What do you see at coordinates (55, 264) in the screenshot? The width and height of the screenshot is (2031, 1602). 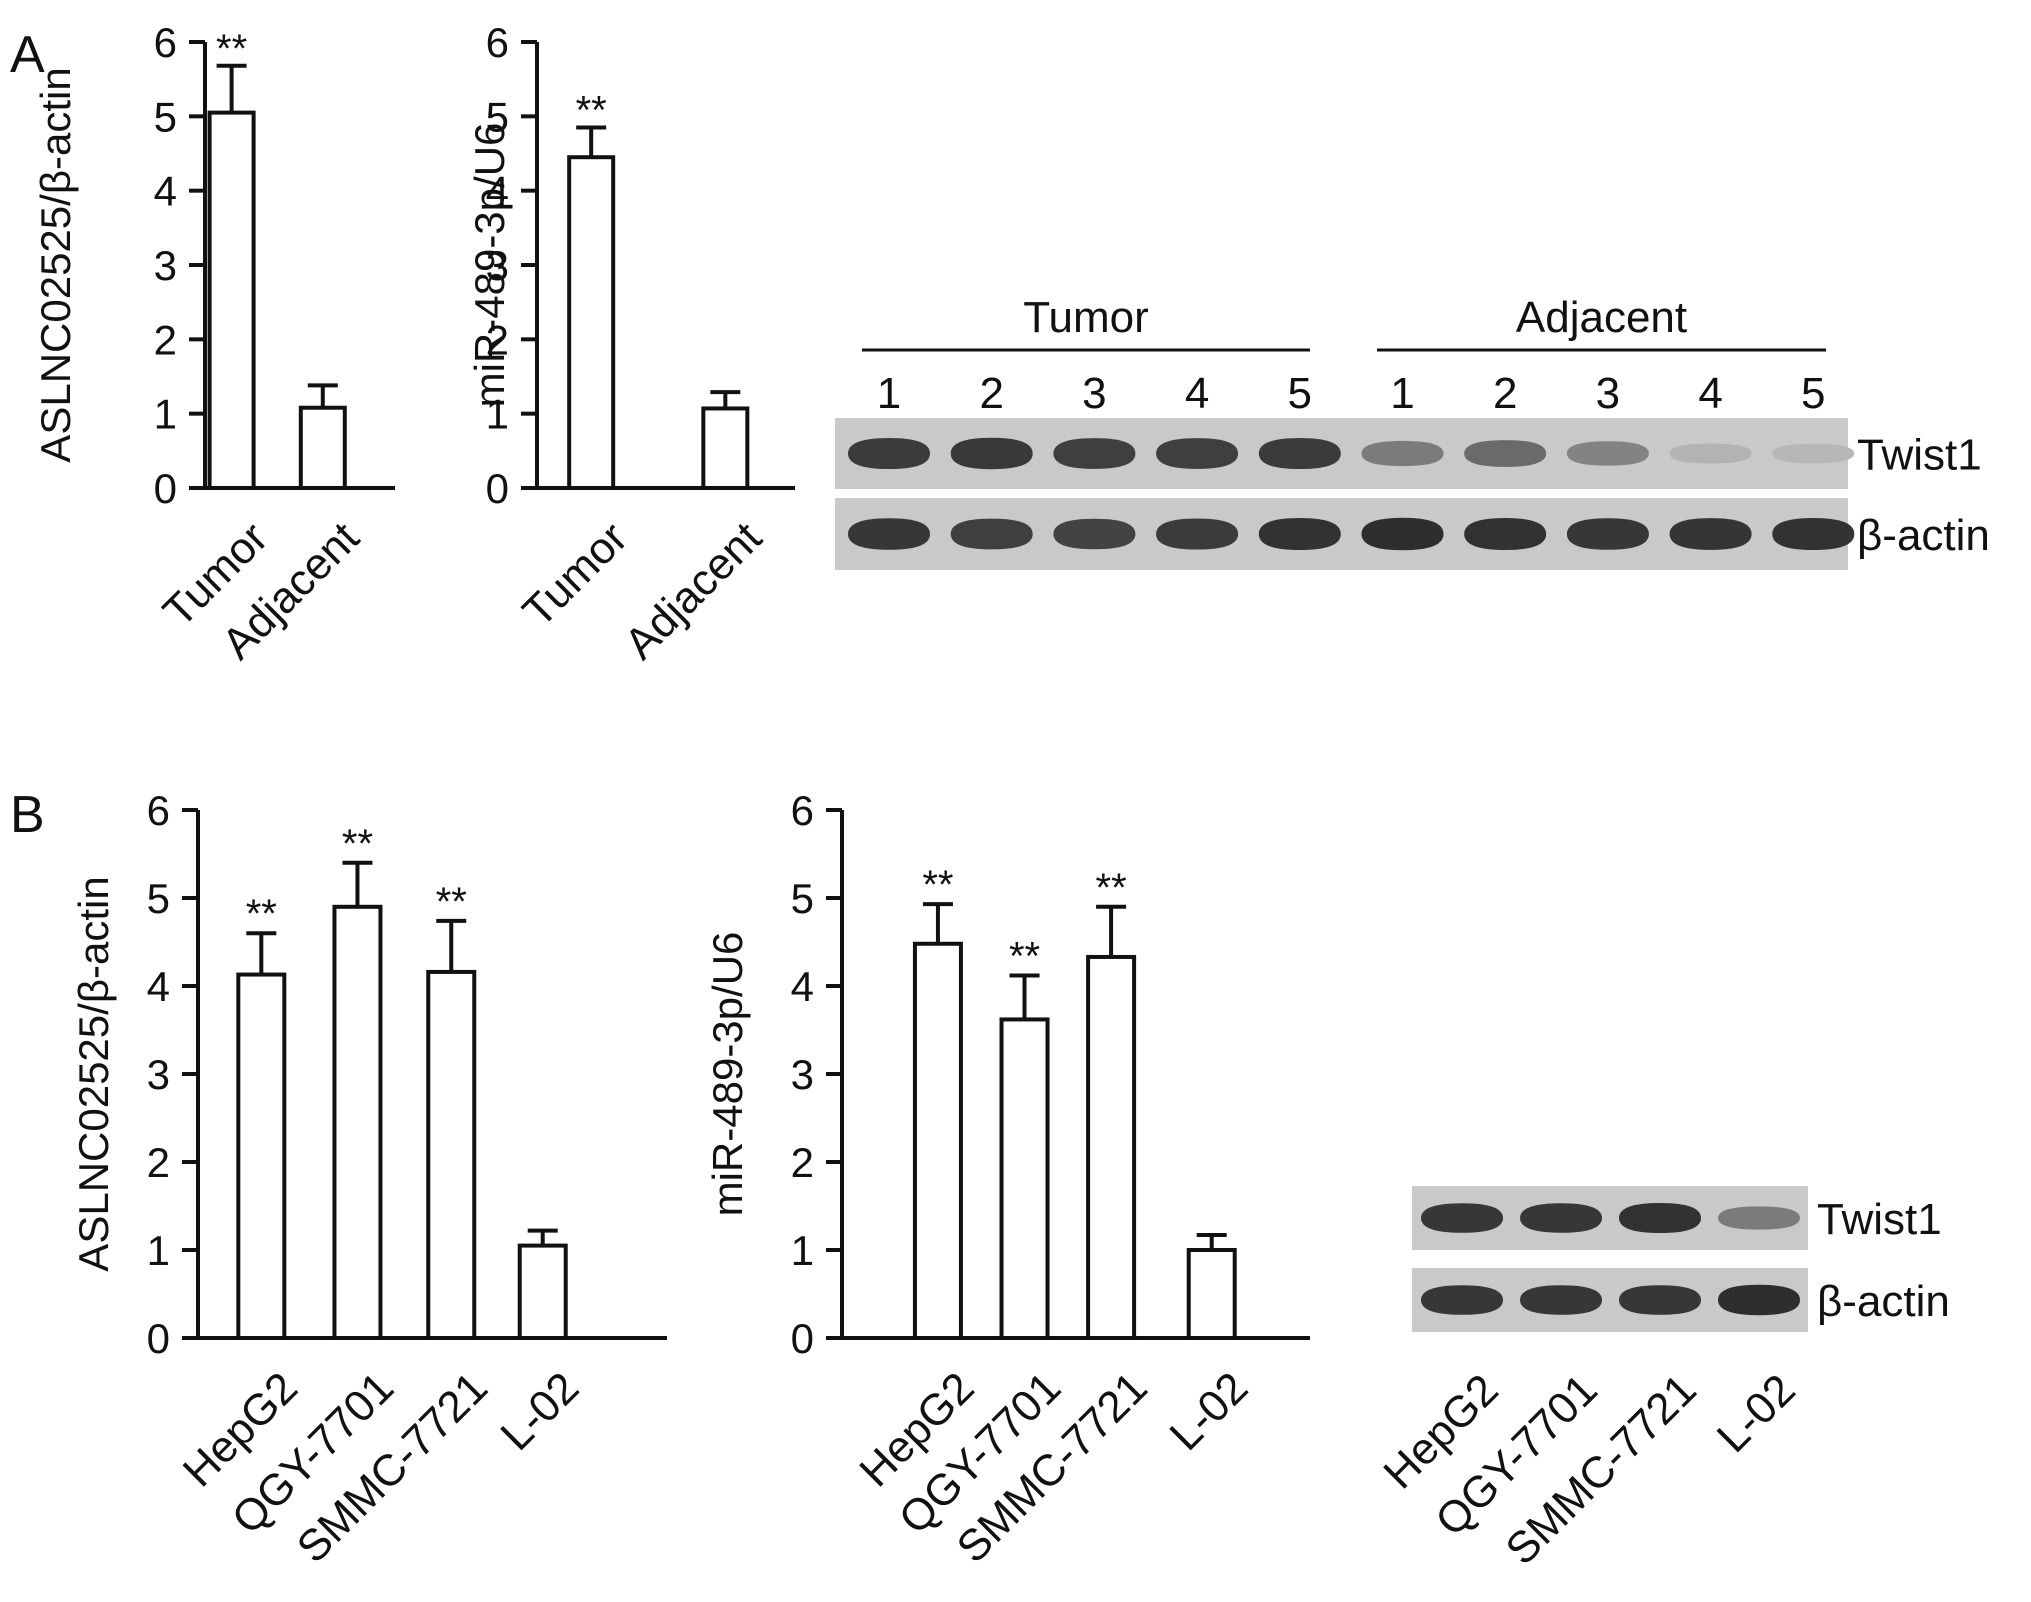 I see `y-axis-label: ASLNC02525/β-actin` at bounding box center [55, 264].